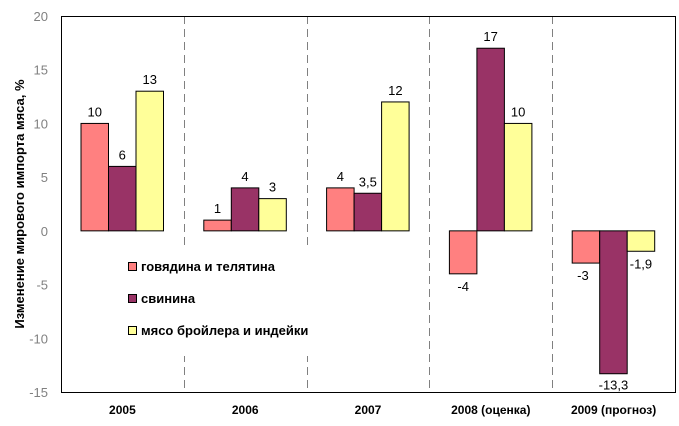  Describe the element at coordinates (395, 90) in the screenshot. I see `data-label: 12` at that location.